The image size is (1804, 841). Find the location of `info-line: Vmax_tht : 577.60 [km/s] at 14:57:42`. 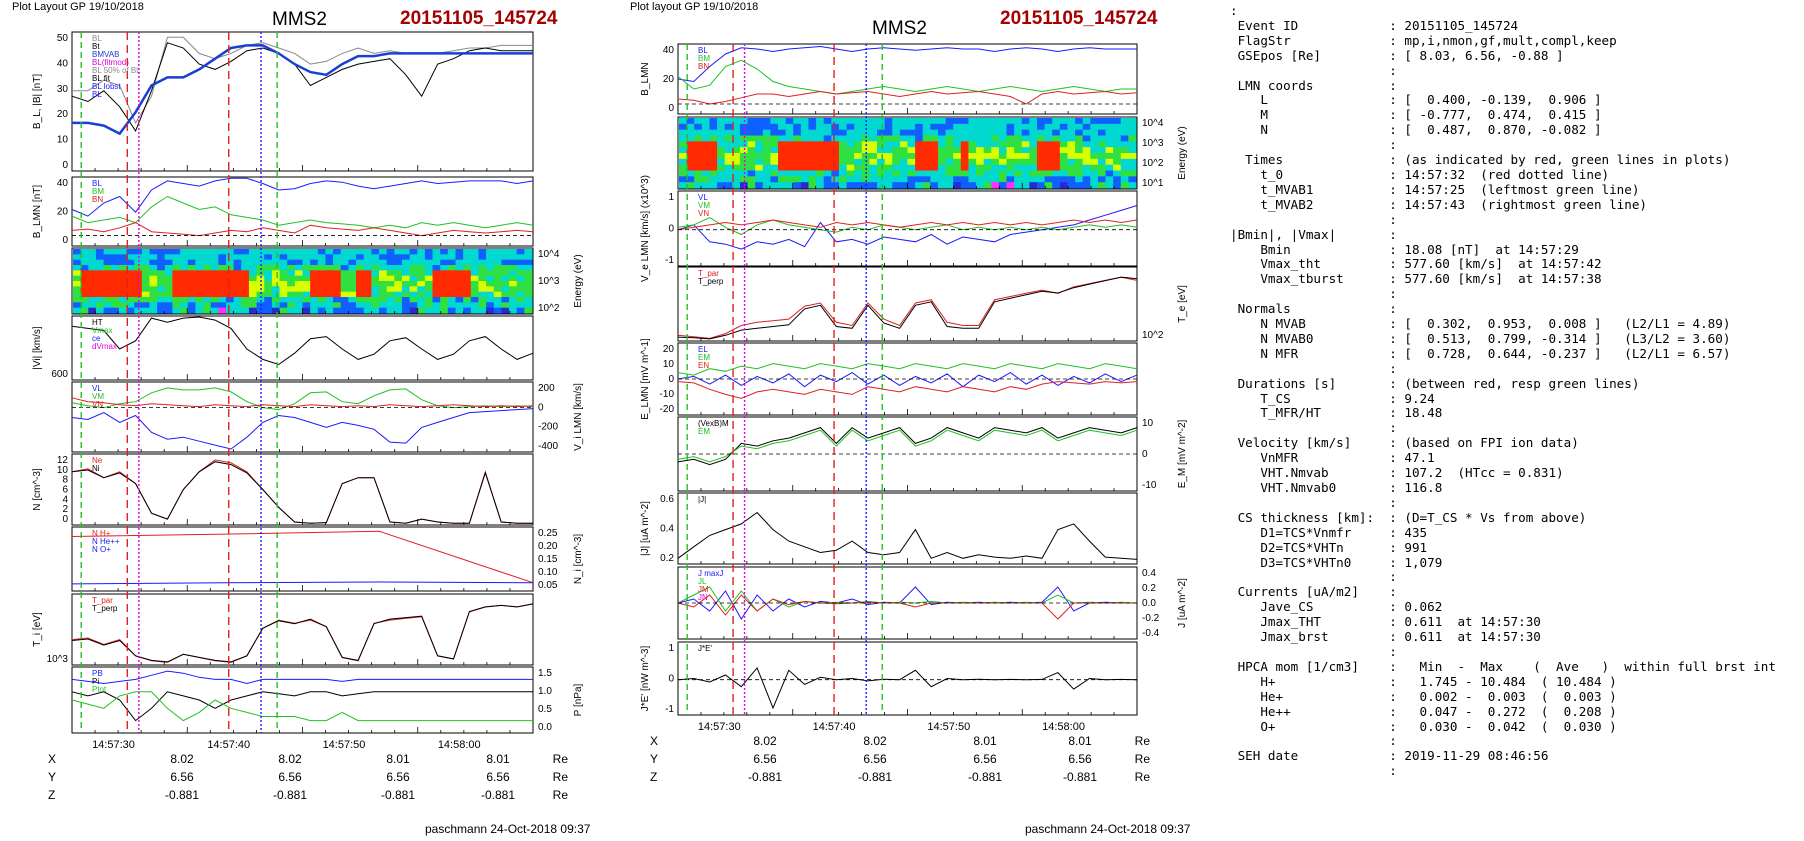

info-line: Vmax_tht : 577.60 [km/s] at 14:57:42 is located at coordinates (1431, 264).